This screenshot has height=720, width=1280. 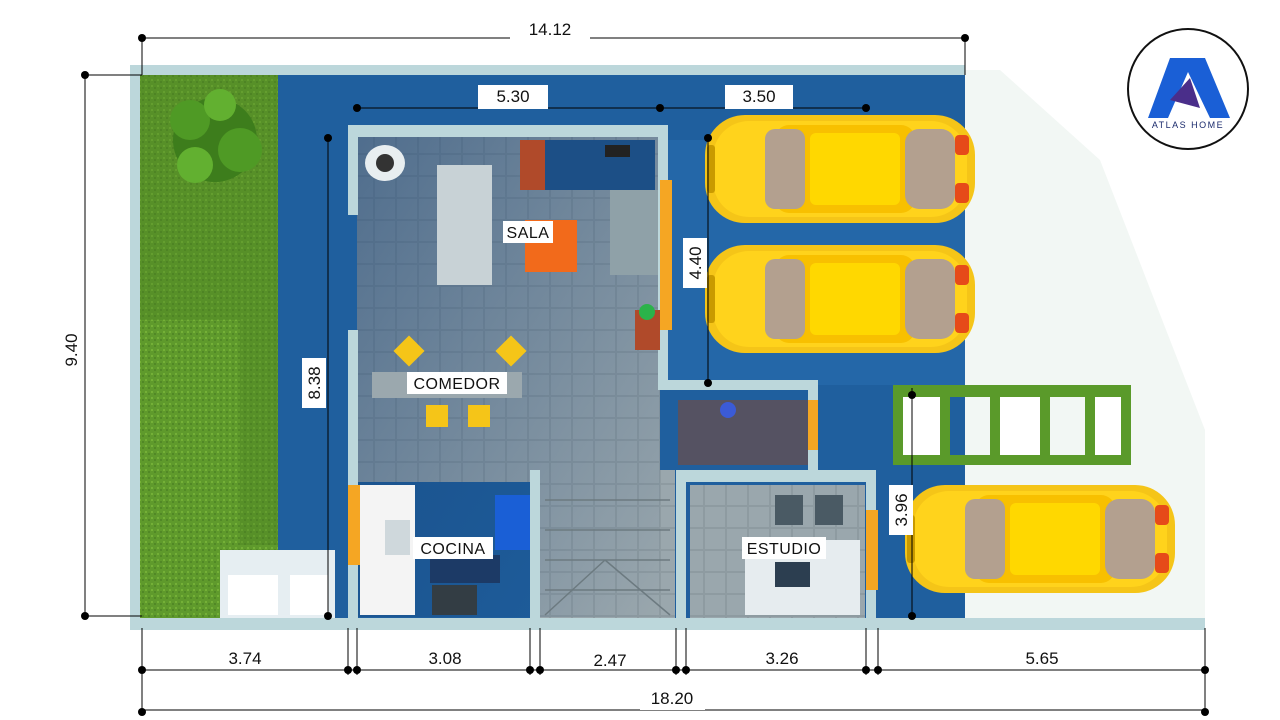 What do you see at coordinates (789, 510) in the screenshot?
I see `study-chair` at bounding box center [789, 510].